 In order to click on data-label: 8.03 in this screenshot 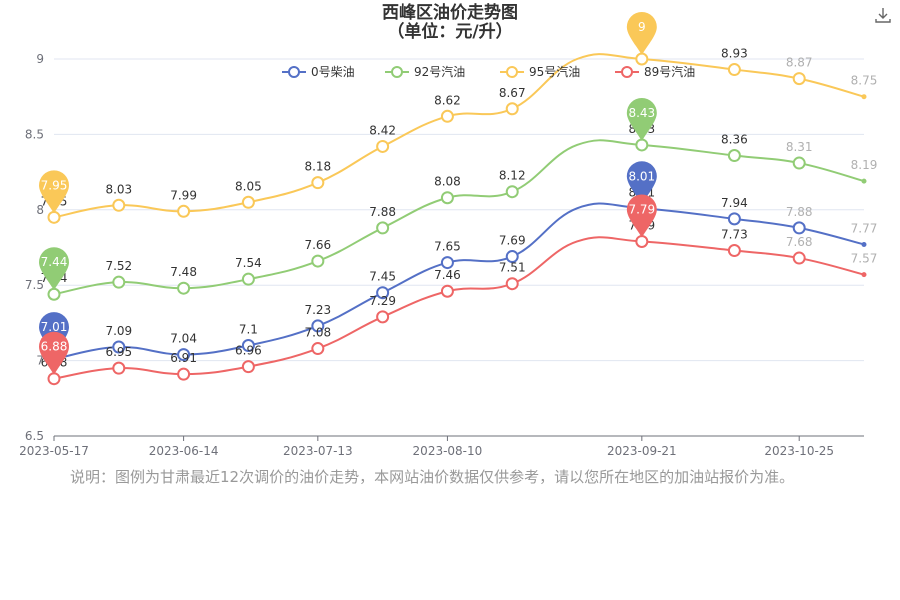, I will do `click(118, 189)`.